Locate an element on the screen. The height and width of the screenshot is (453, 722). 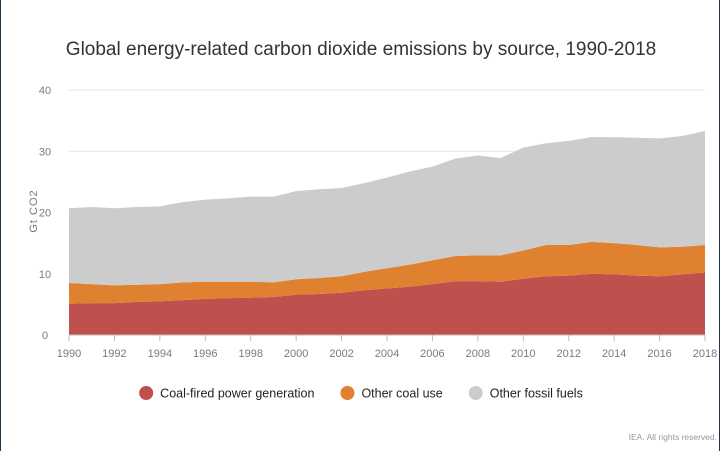
x-tick-label: 2010 is located at coordinates (523, 354).